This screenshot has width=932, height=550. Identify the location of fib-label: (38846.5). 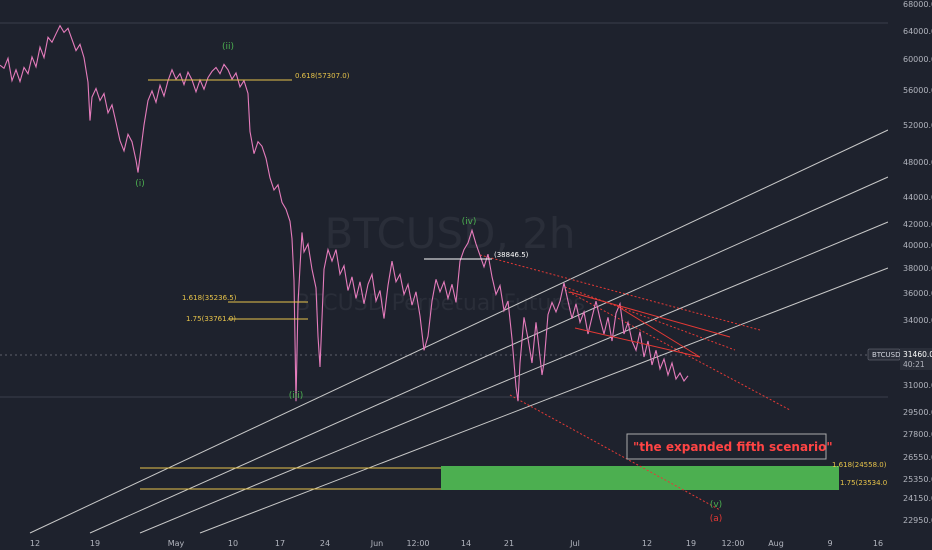
(511, 255).